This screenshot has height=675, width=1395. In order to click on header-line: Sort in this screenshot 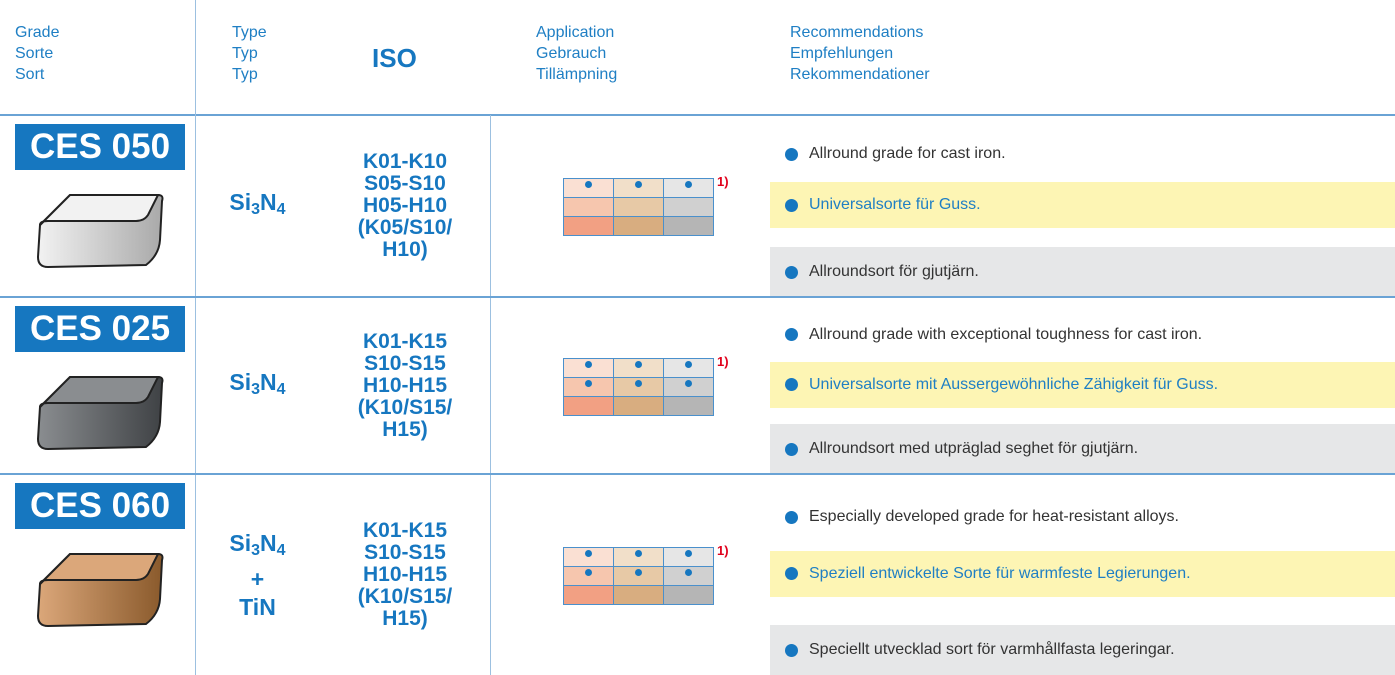, I will do `click(30, 74)`.